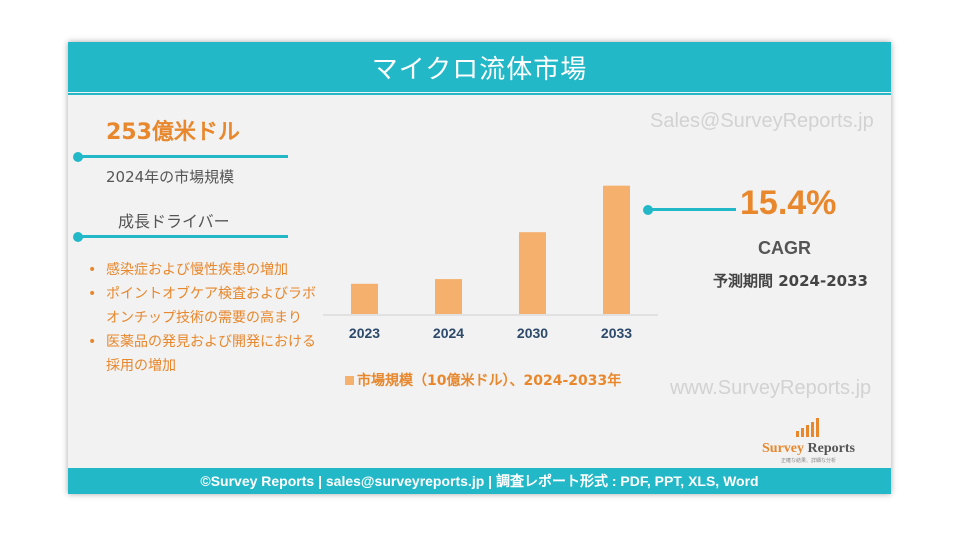  What do you see at coordinates (170, 177) in the screenshot?
I see `market-size-label: 2024年の市場規模` at bounding box center [170, 177].